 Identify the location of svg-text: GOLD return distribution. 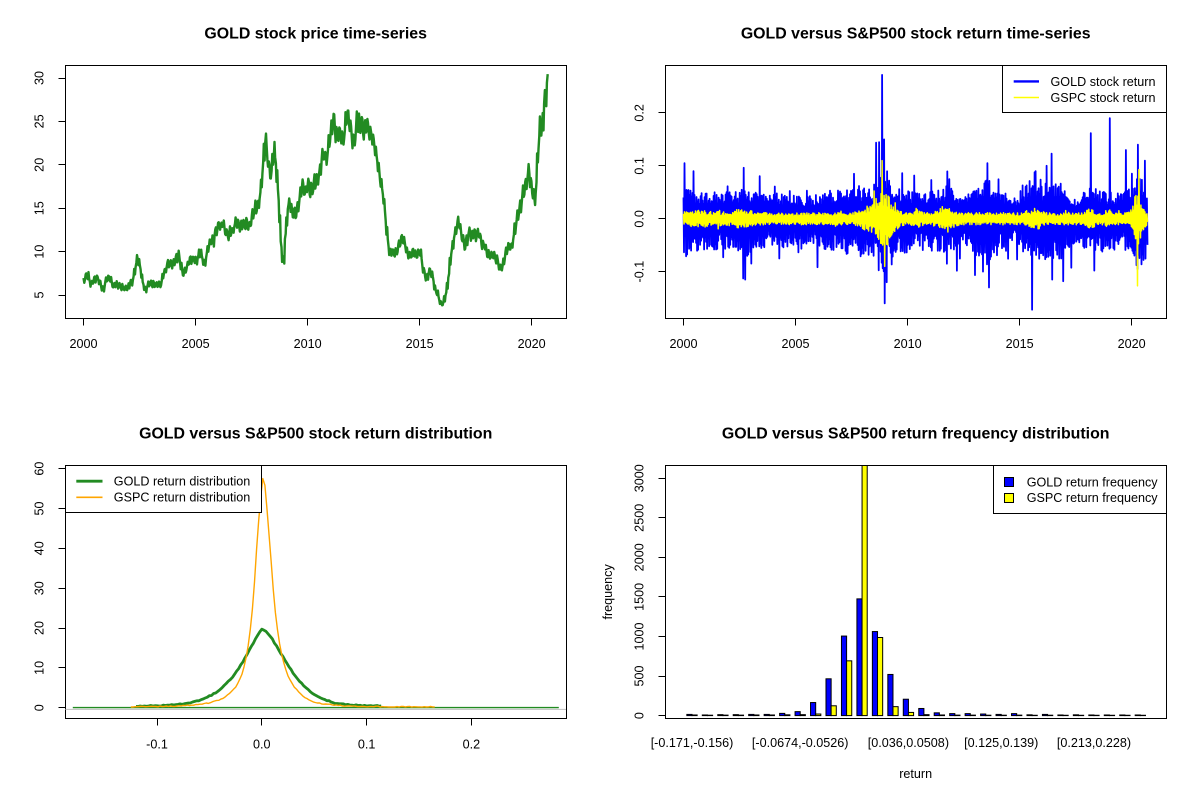
(182, 482).